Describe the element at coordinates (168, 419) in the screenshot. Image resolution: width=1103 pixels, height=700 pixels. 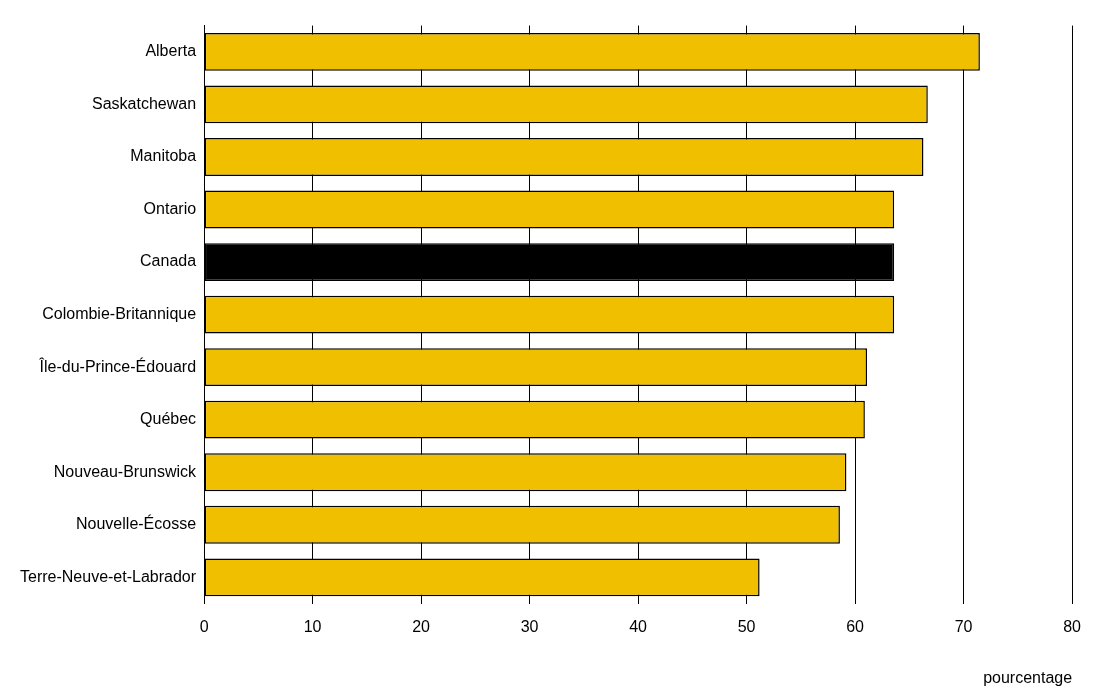
I see `y-tick-label: Québec` at that location.